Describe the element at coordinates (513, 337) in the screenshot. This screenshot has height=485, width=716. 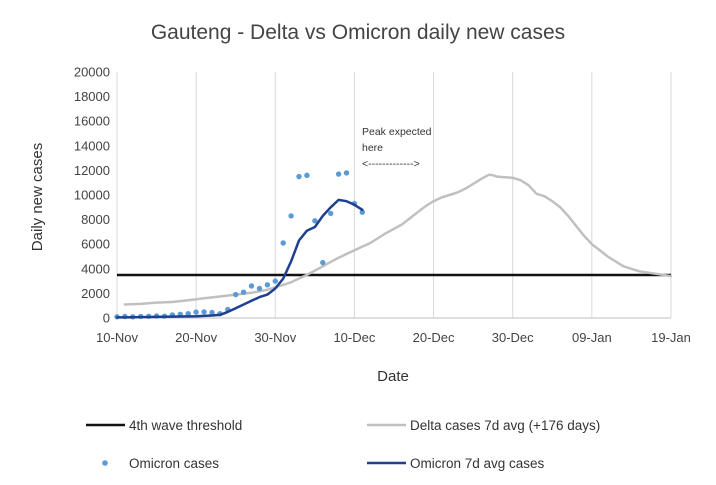
I see `x-tick-label: 30-Dec` at that location.